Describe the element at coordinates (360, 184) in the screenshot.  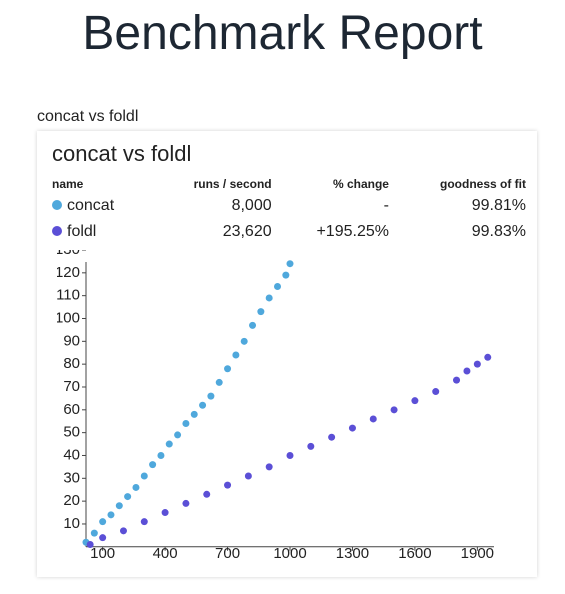
I see `column-header: % change` at that location.